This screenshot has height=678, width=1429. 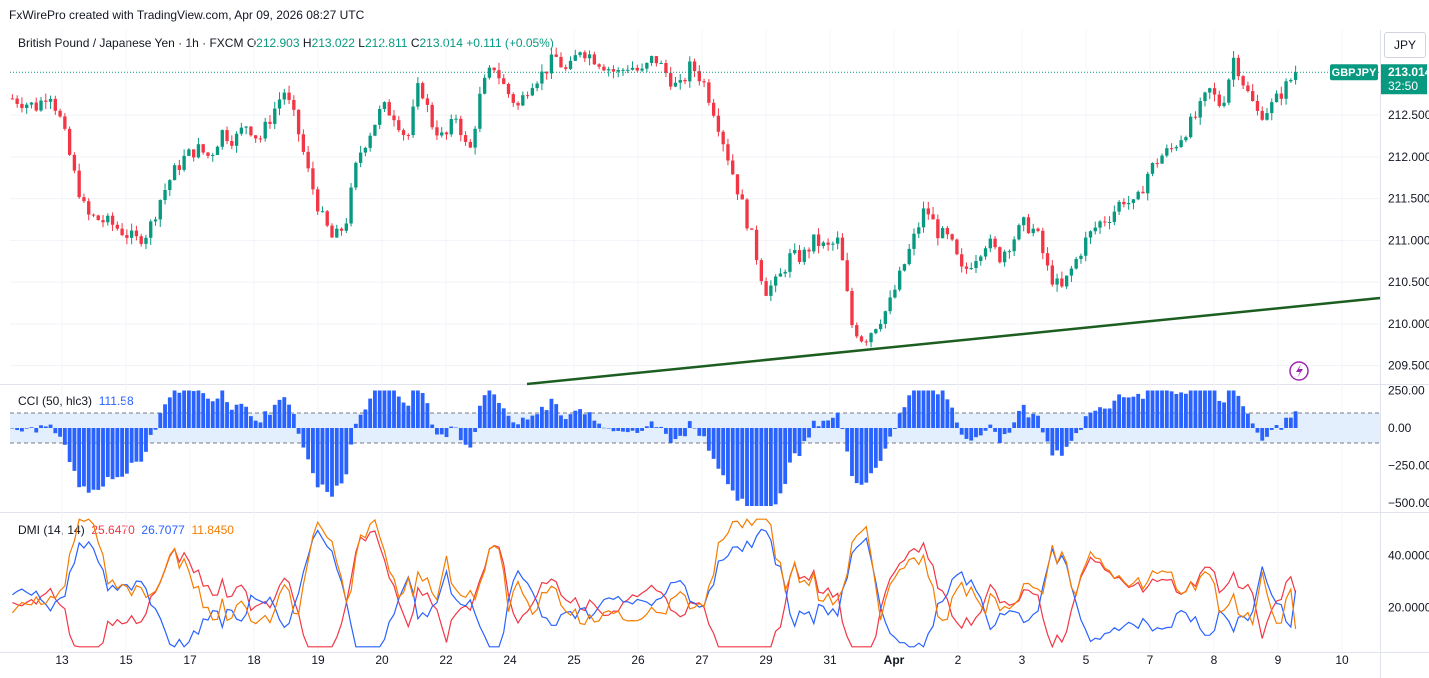 What do you see at coordinates (51, 530) in the screenshot?
I see `dmi-name: DMI (14, 14)` at bounding box center [51, 530].